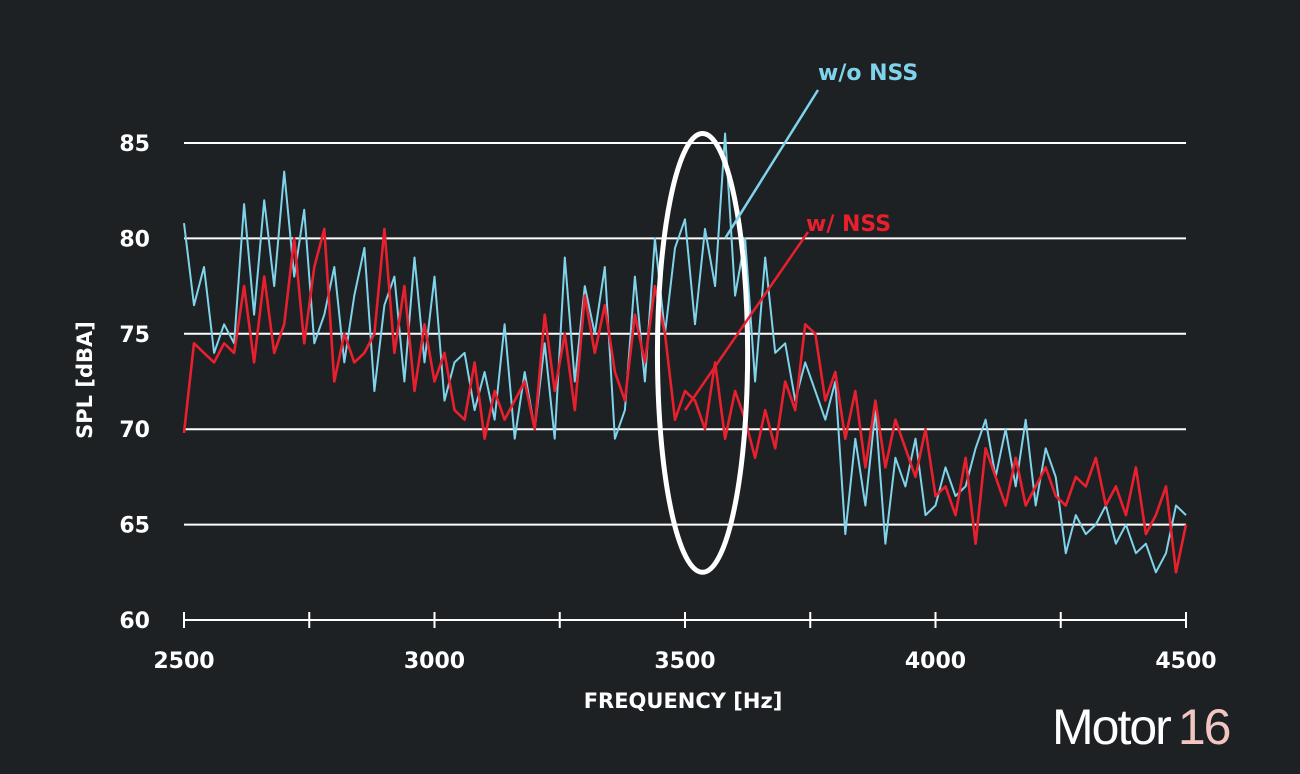  Describe the element at coordinates (1204, 727) in the screenshot. I see `brand-number: 16` at that location.